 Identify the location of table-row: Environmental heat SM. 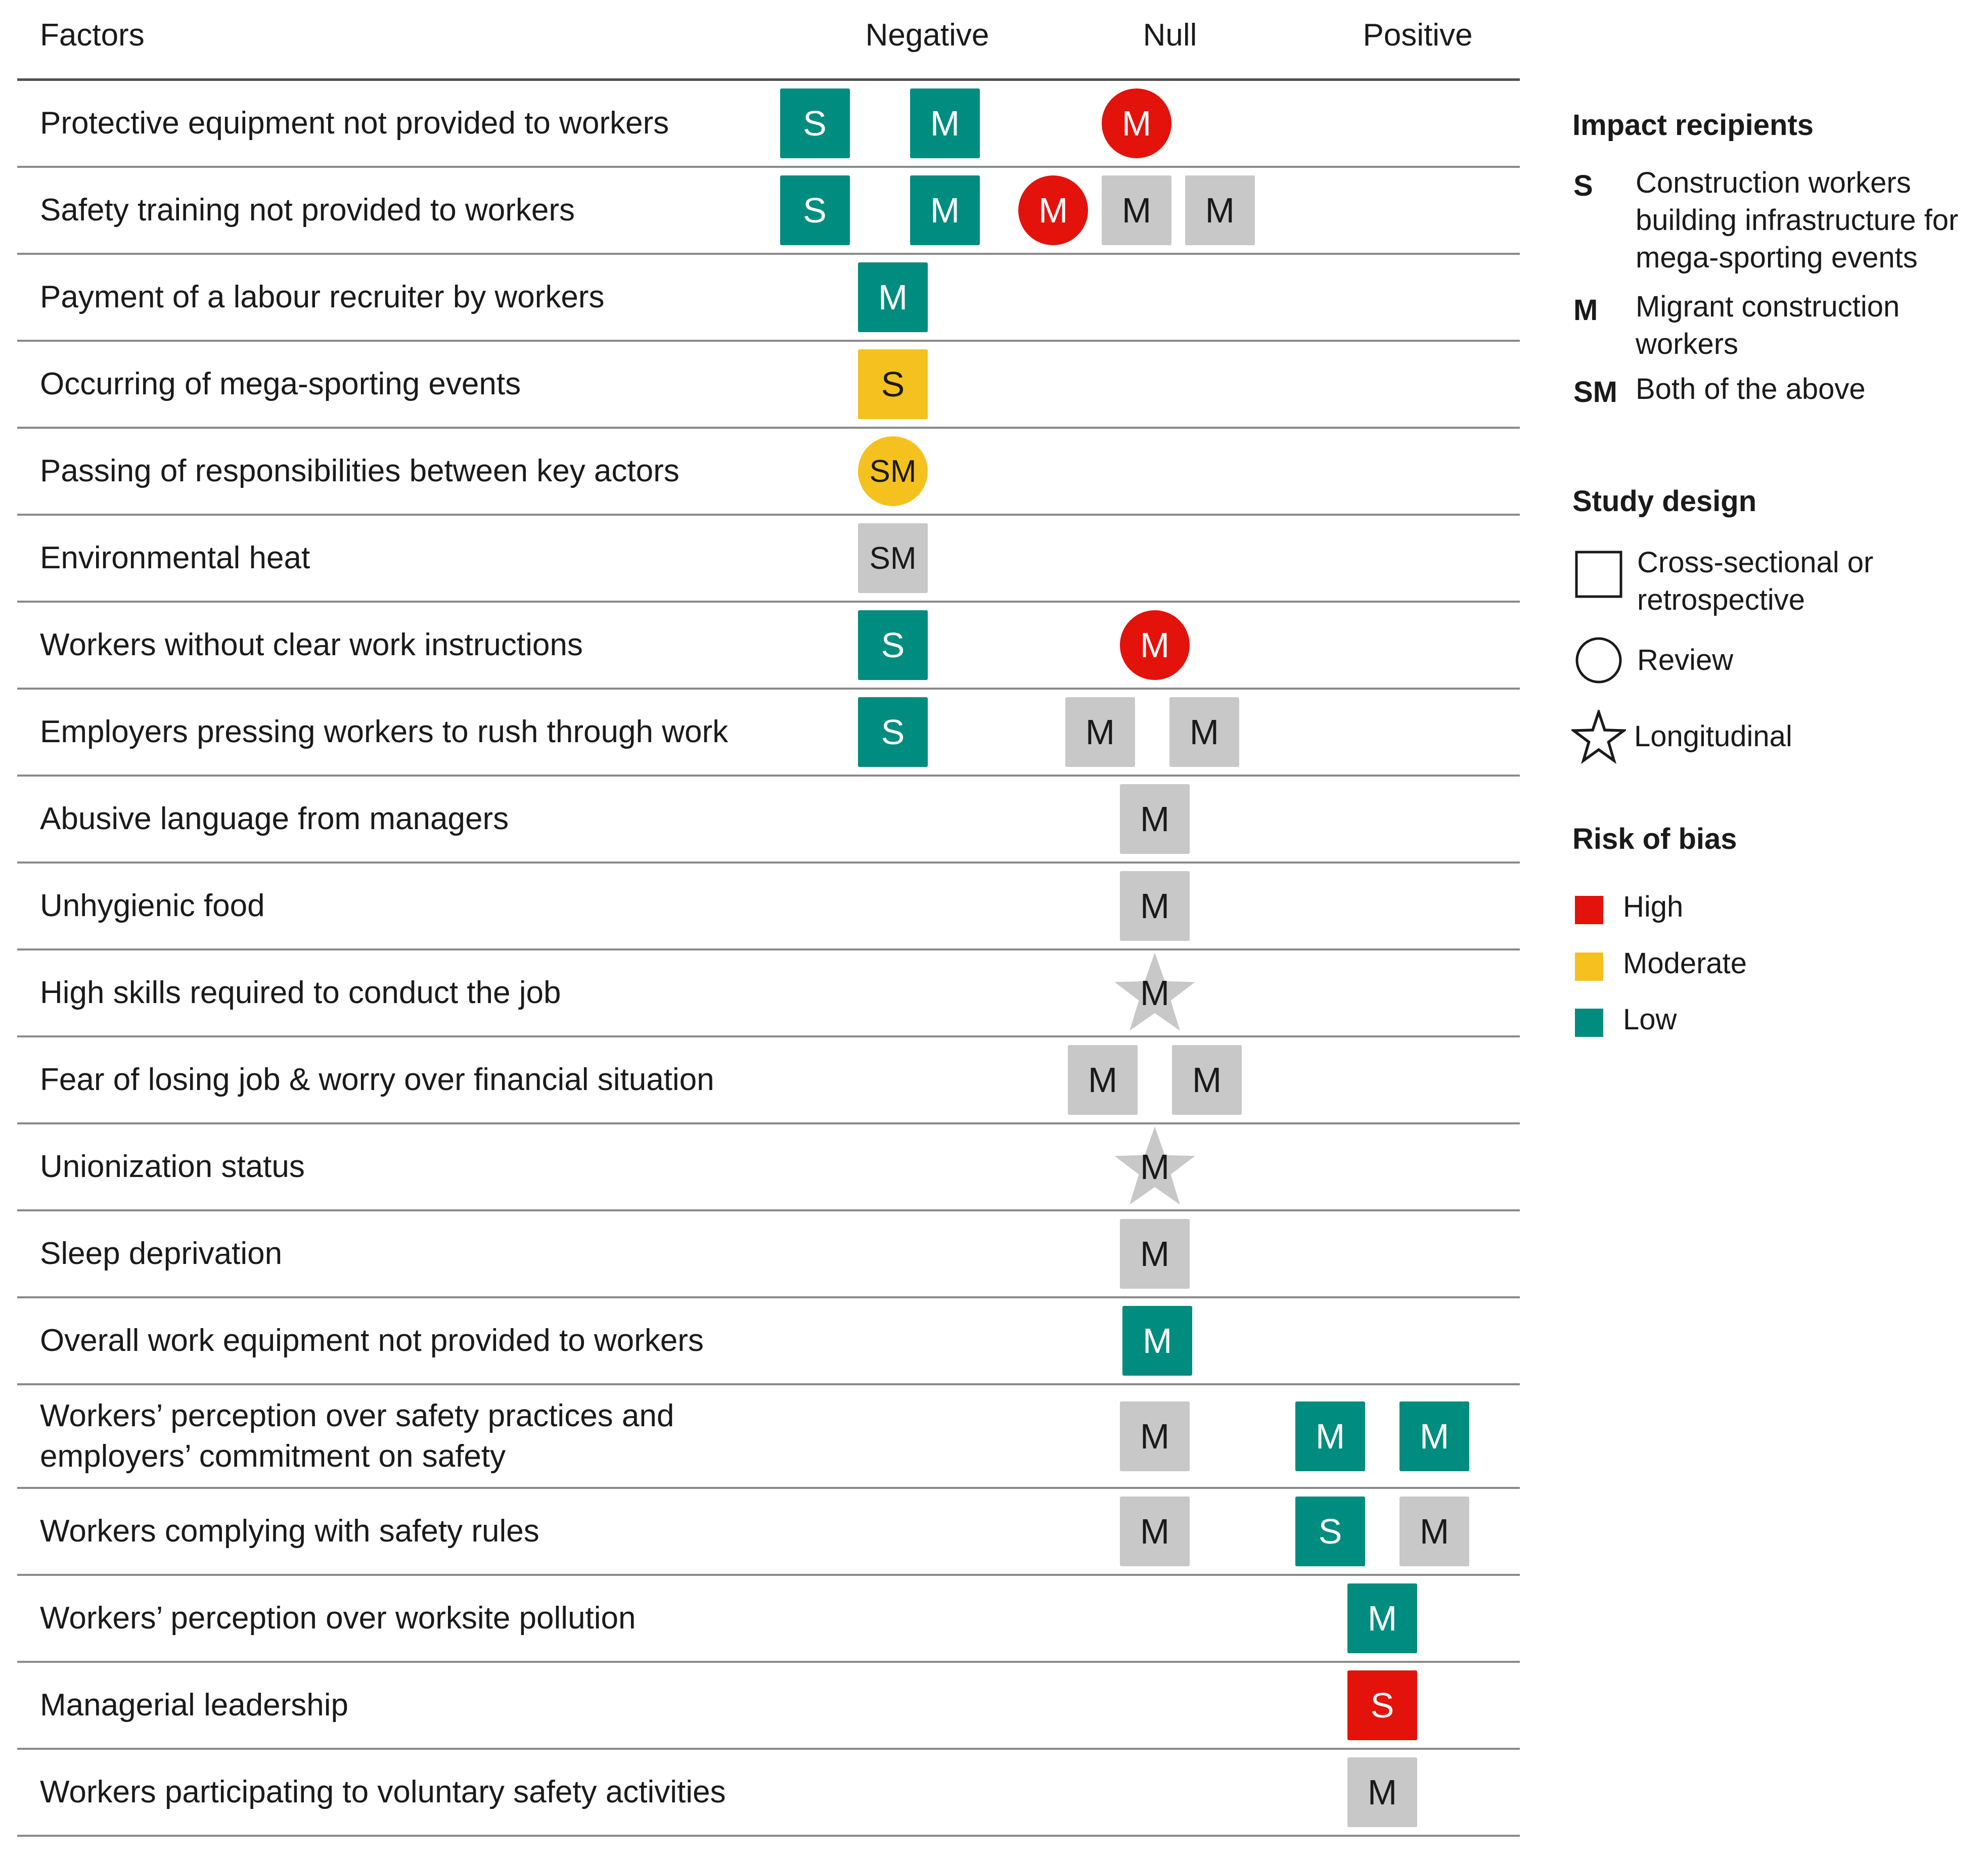
(768, 559).